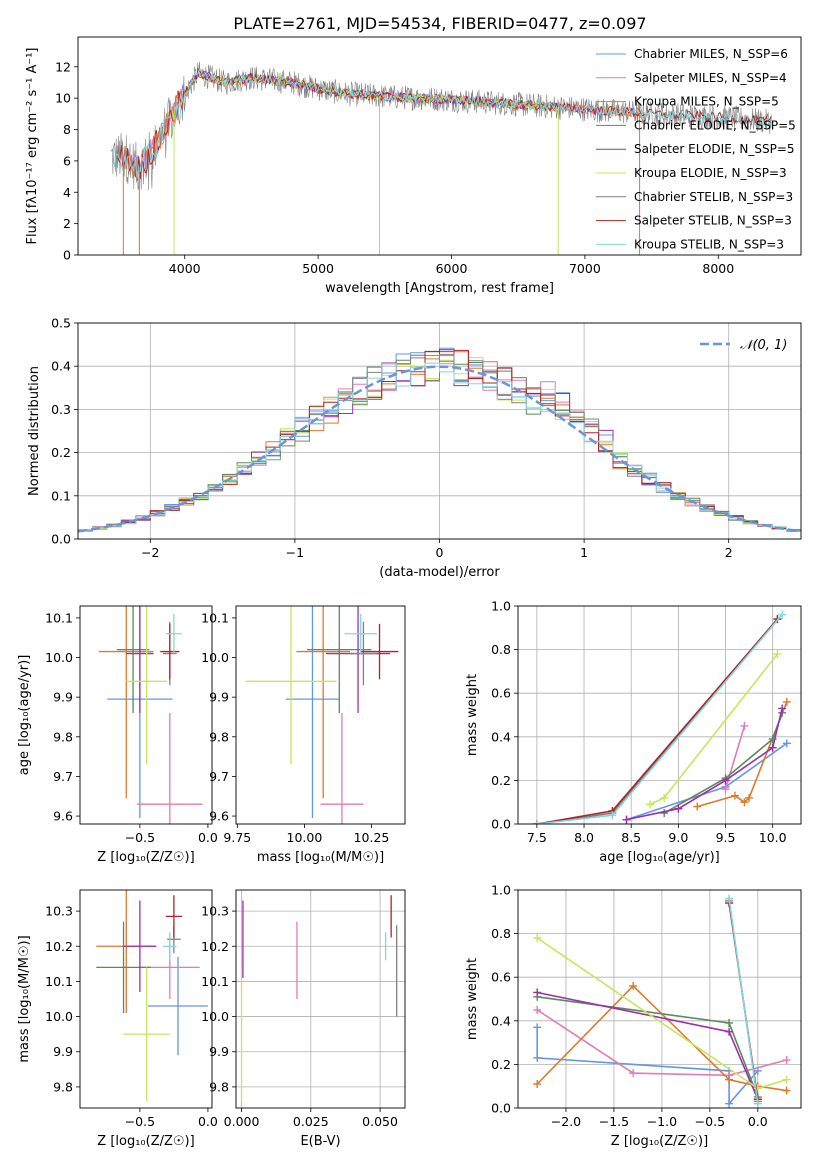 The width and height of the screenshot is (819, 1170). Describe the element at coordinates (711, 54) in the screenshot. I see `legend-label: Chabrier MILES, N_SSP=6` at that location.